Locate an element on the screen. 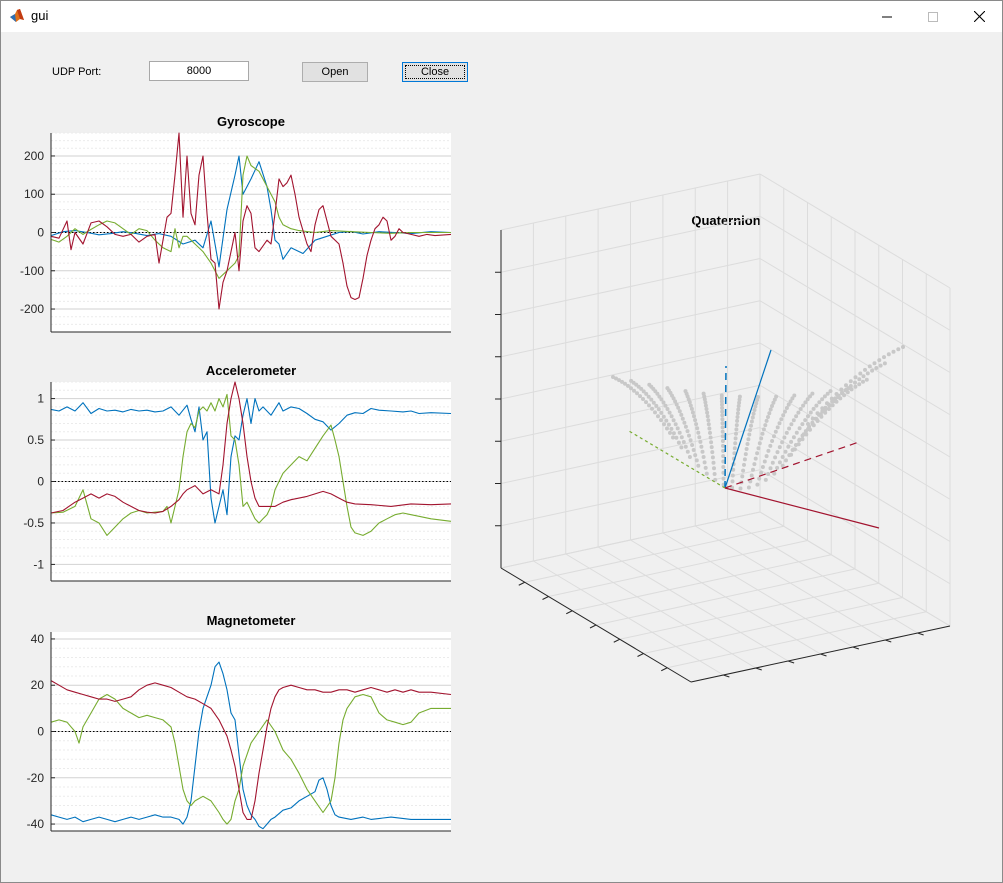  minimize-button is located at coordinates (887, 16).